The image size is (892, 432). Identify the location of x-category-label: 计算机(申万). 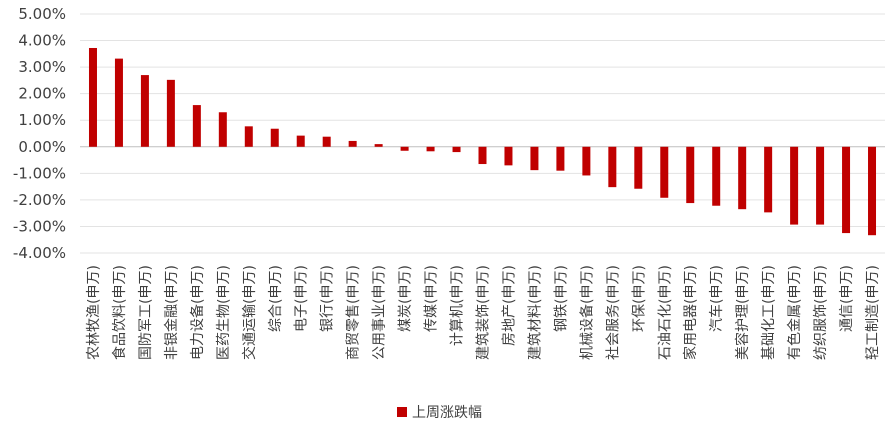
(458, 305).